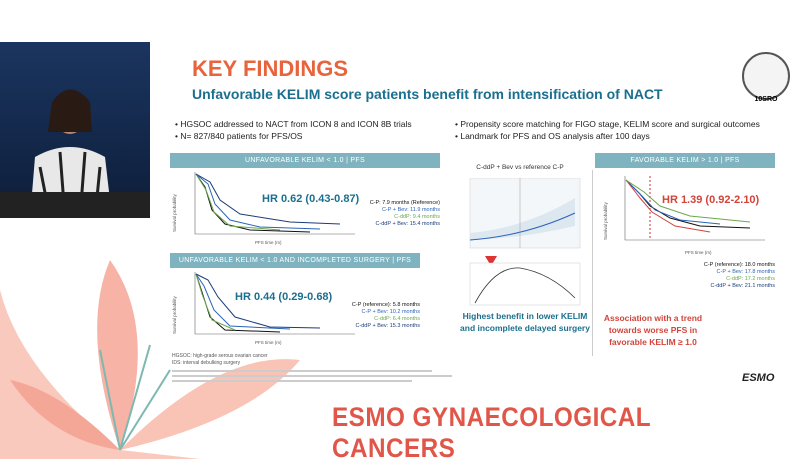 This screenshot has width=800, height=464. Describe the element at coordinates (417, 217) in the screenshot. I see `legend-entry: C-ddP: 9.4 months` at that location.